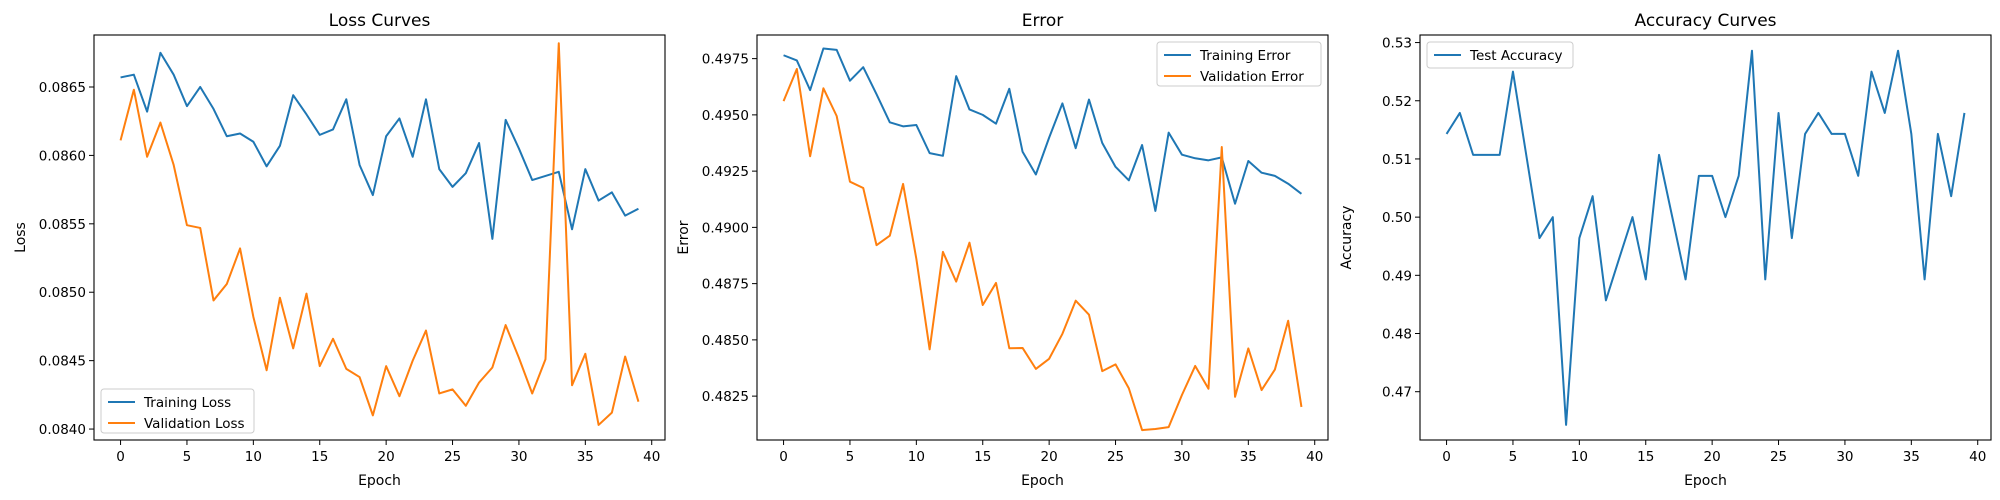 This screenshot has height=500, width=2000. I want to click on legend-label-1: Training Error, so click(1245, 56).